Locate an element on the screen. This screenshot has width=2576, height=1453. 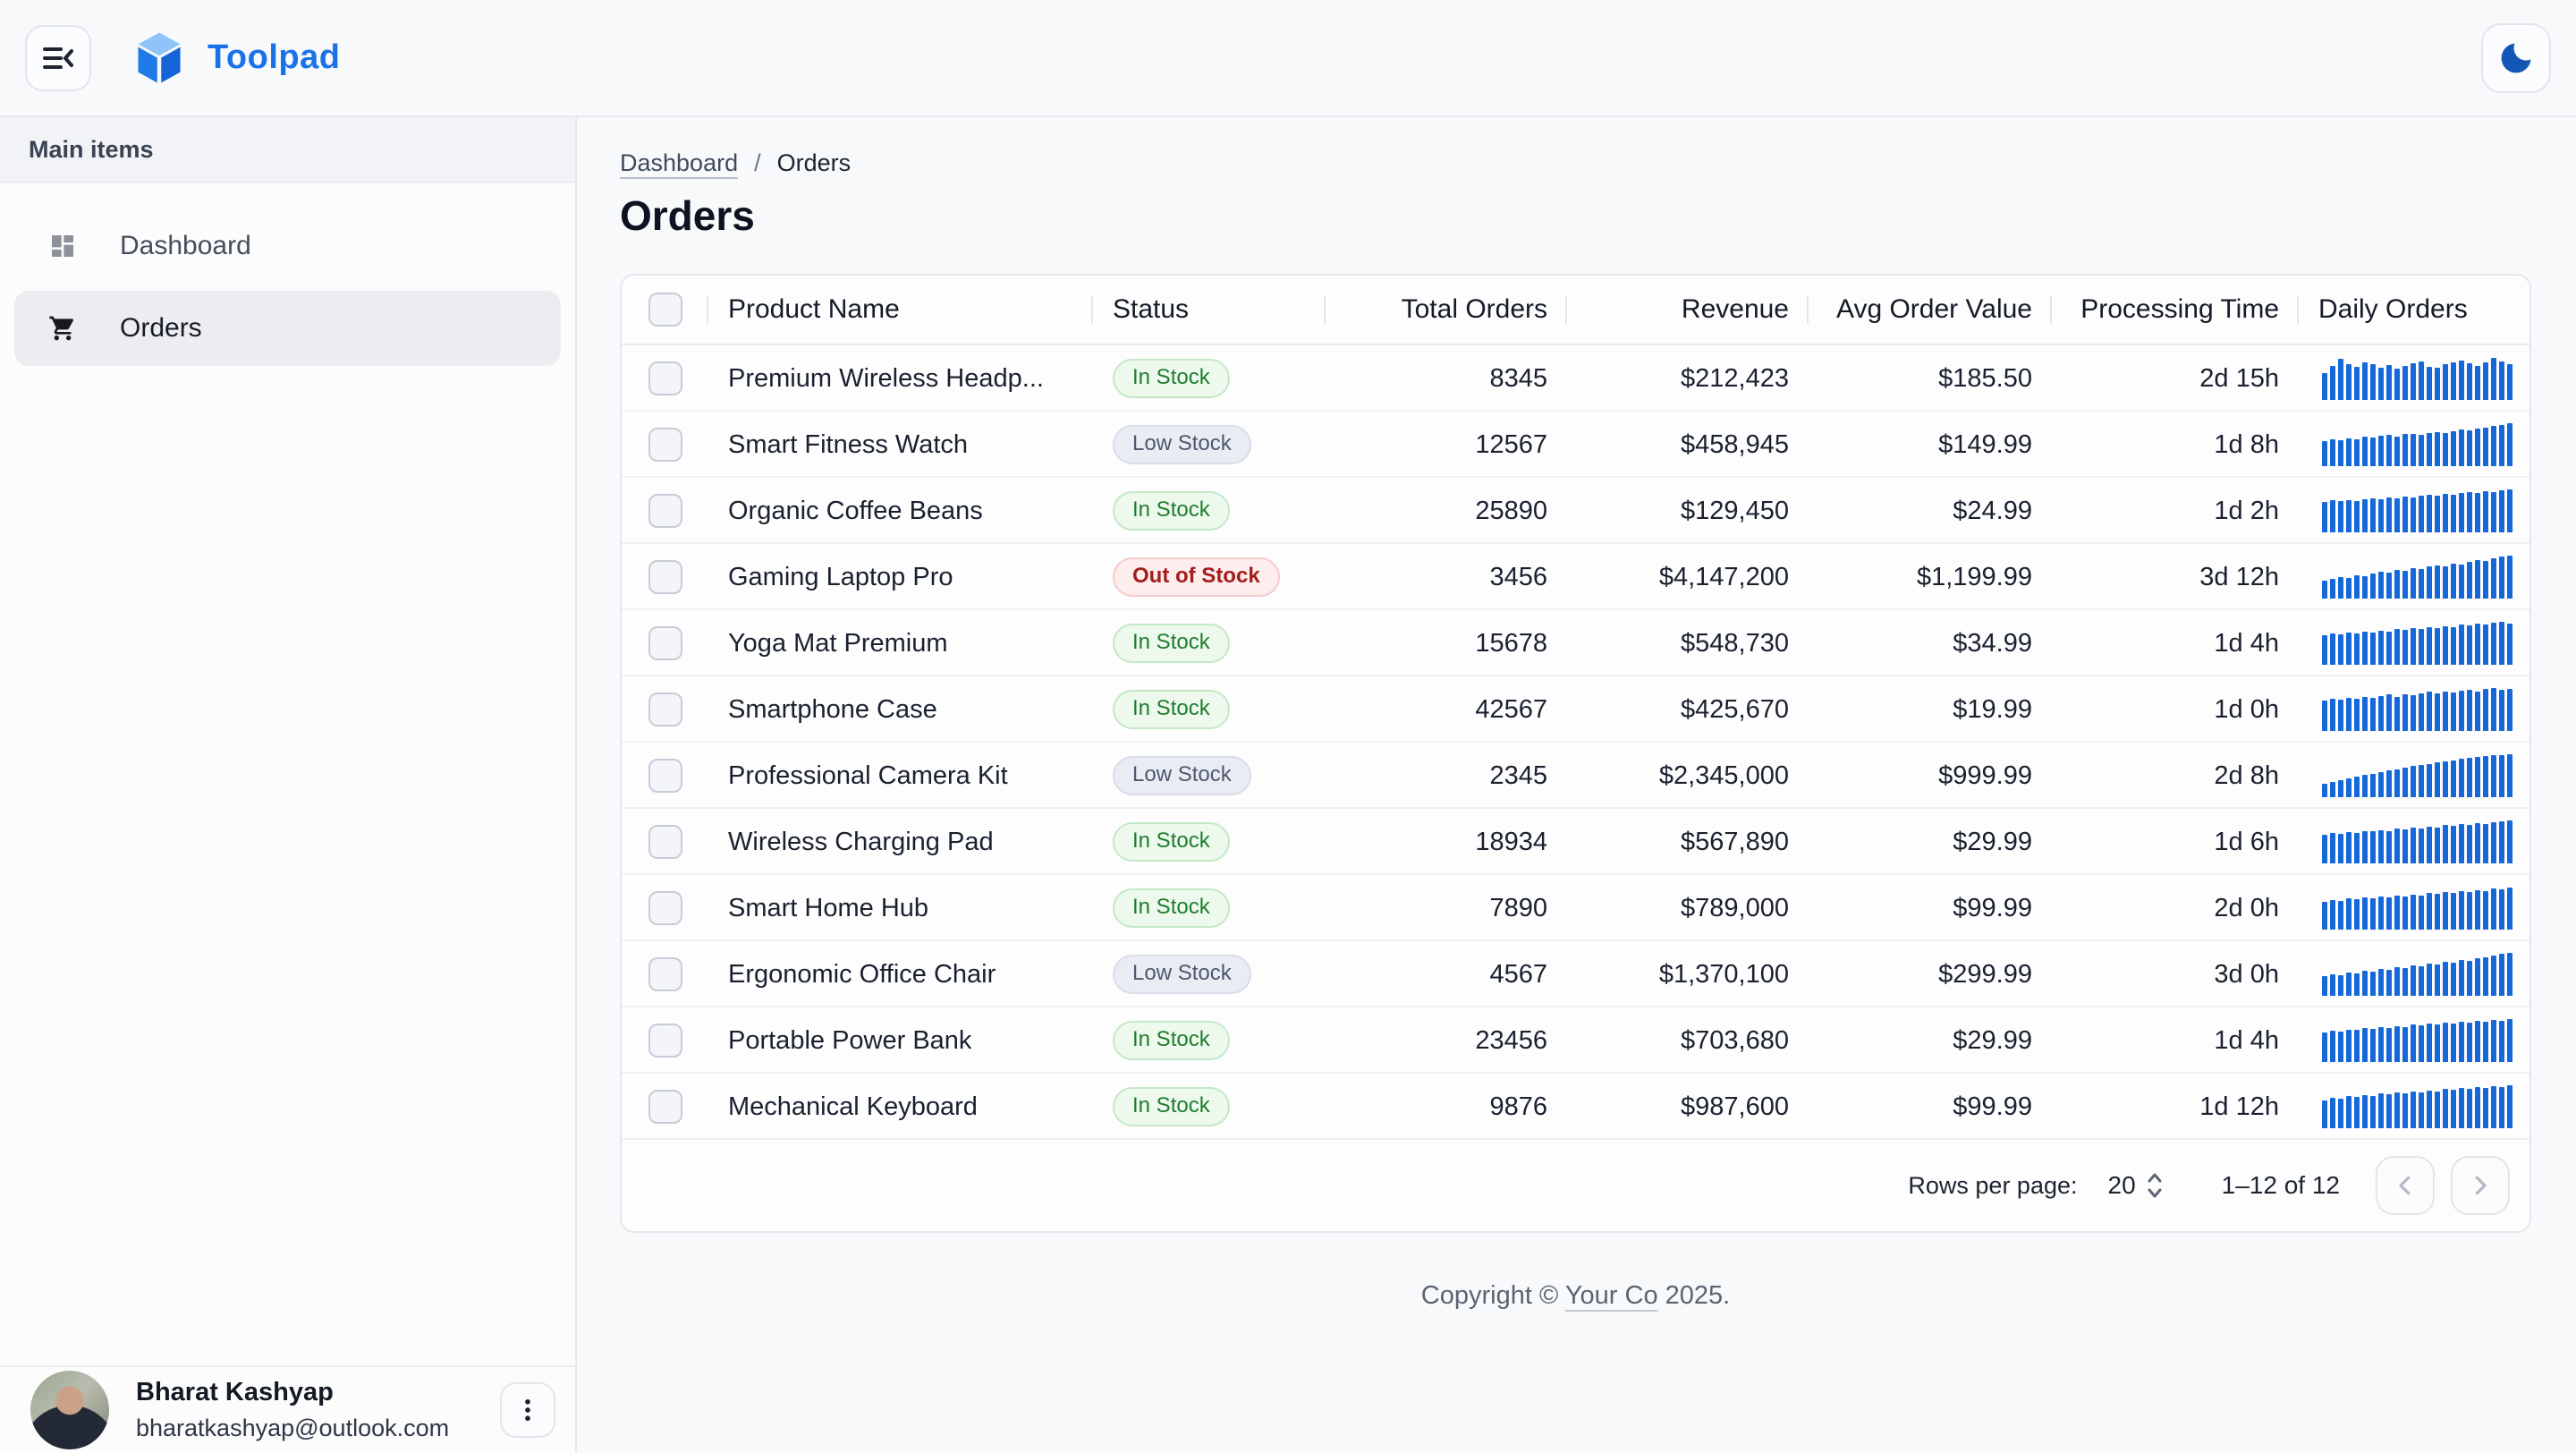
column-header-total-orders: Total Orders is located at coordinates (1446, 309).